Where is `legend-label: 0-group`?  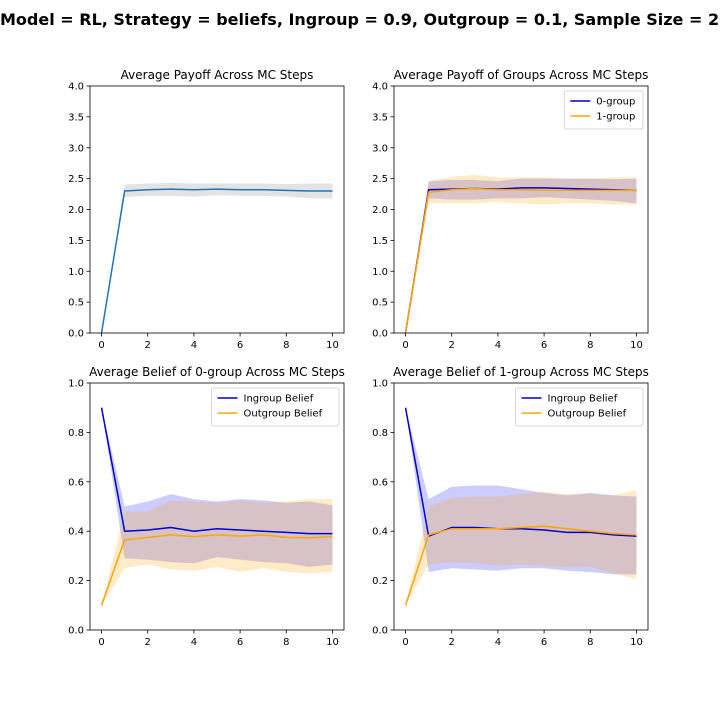
legend-label: 0-group is located at coordinates (615, 102).